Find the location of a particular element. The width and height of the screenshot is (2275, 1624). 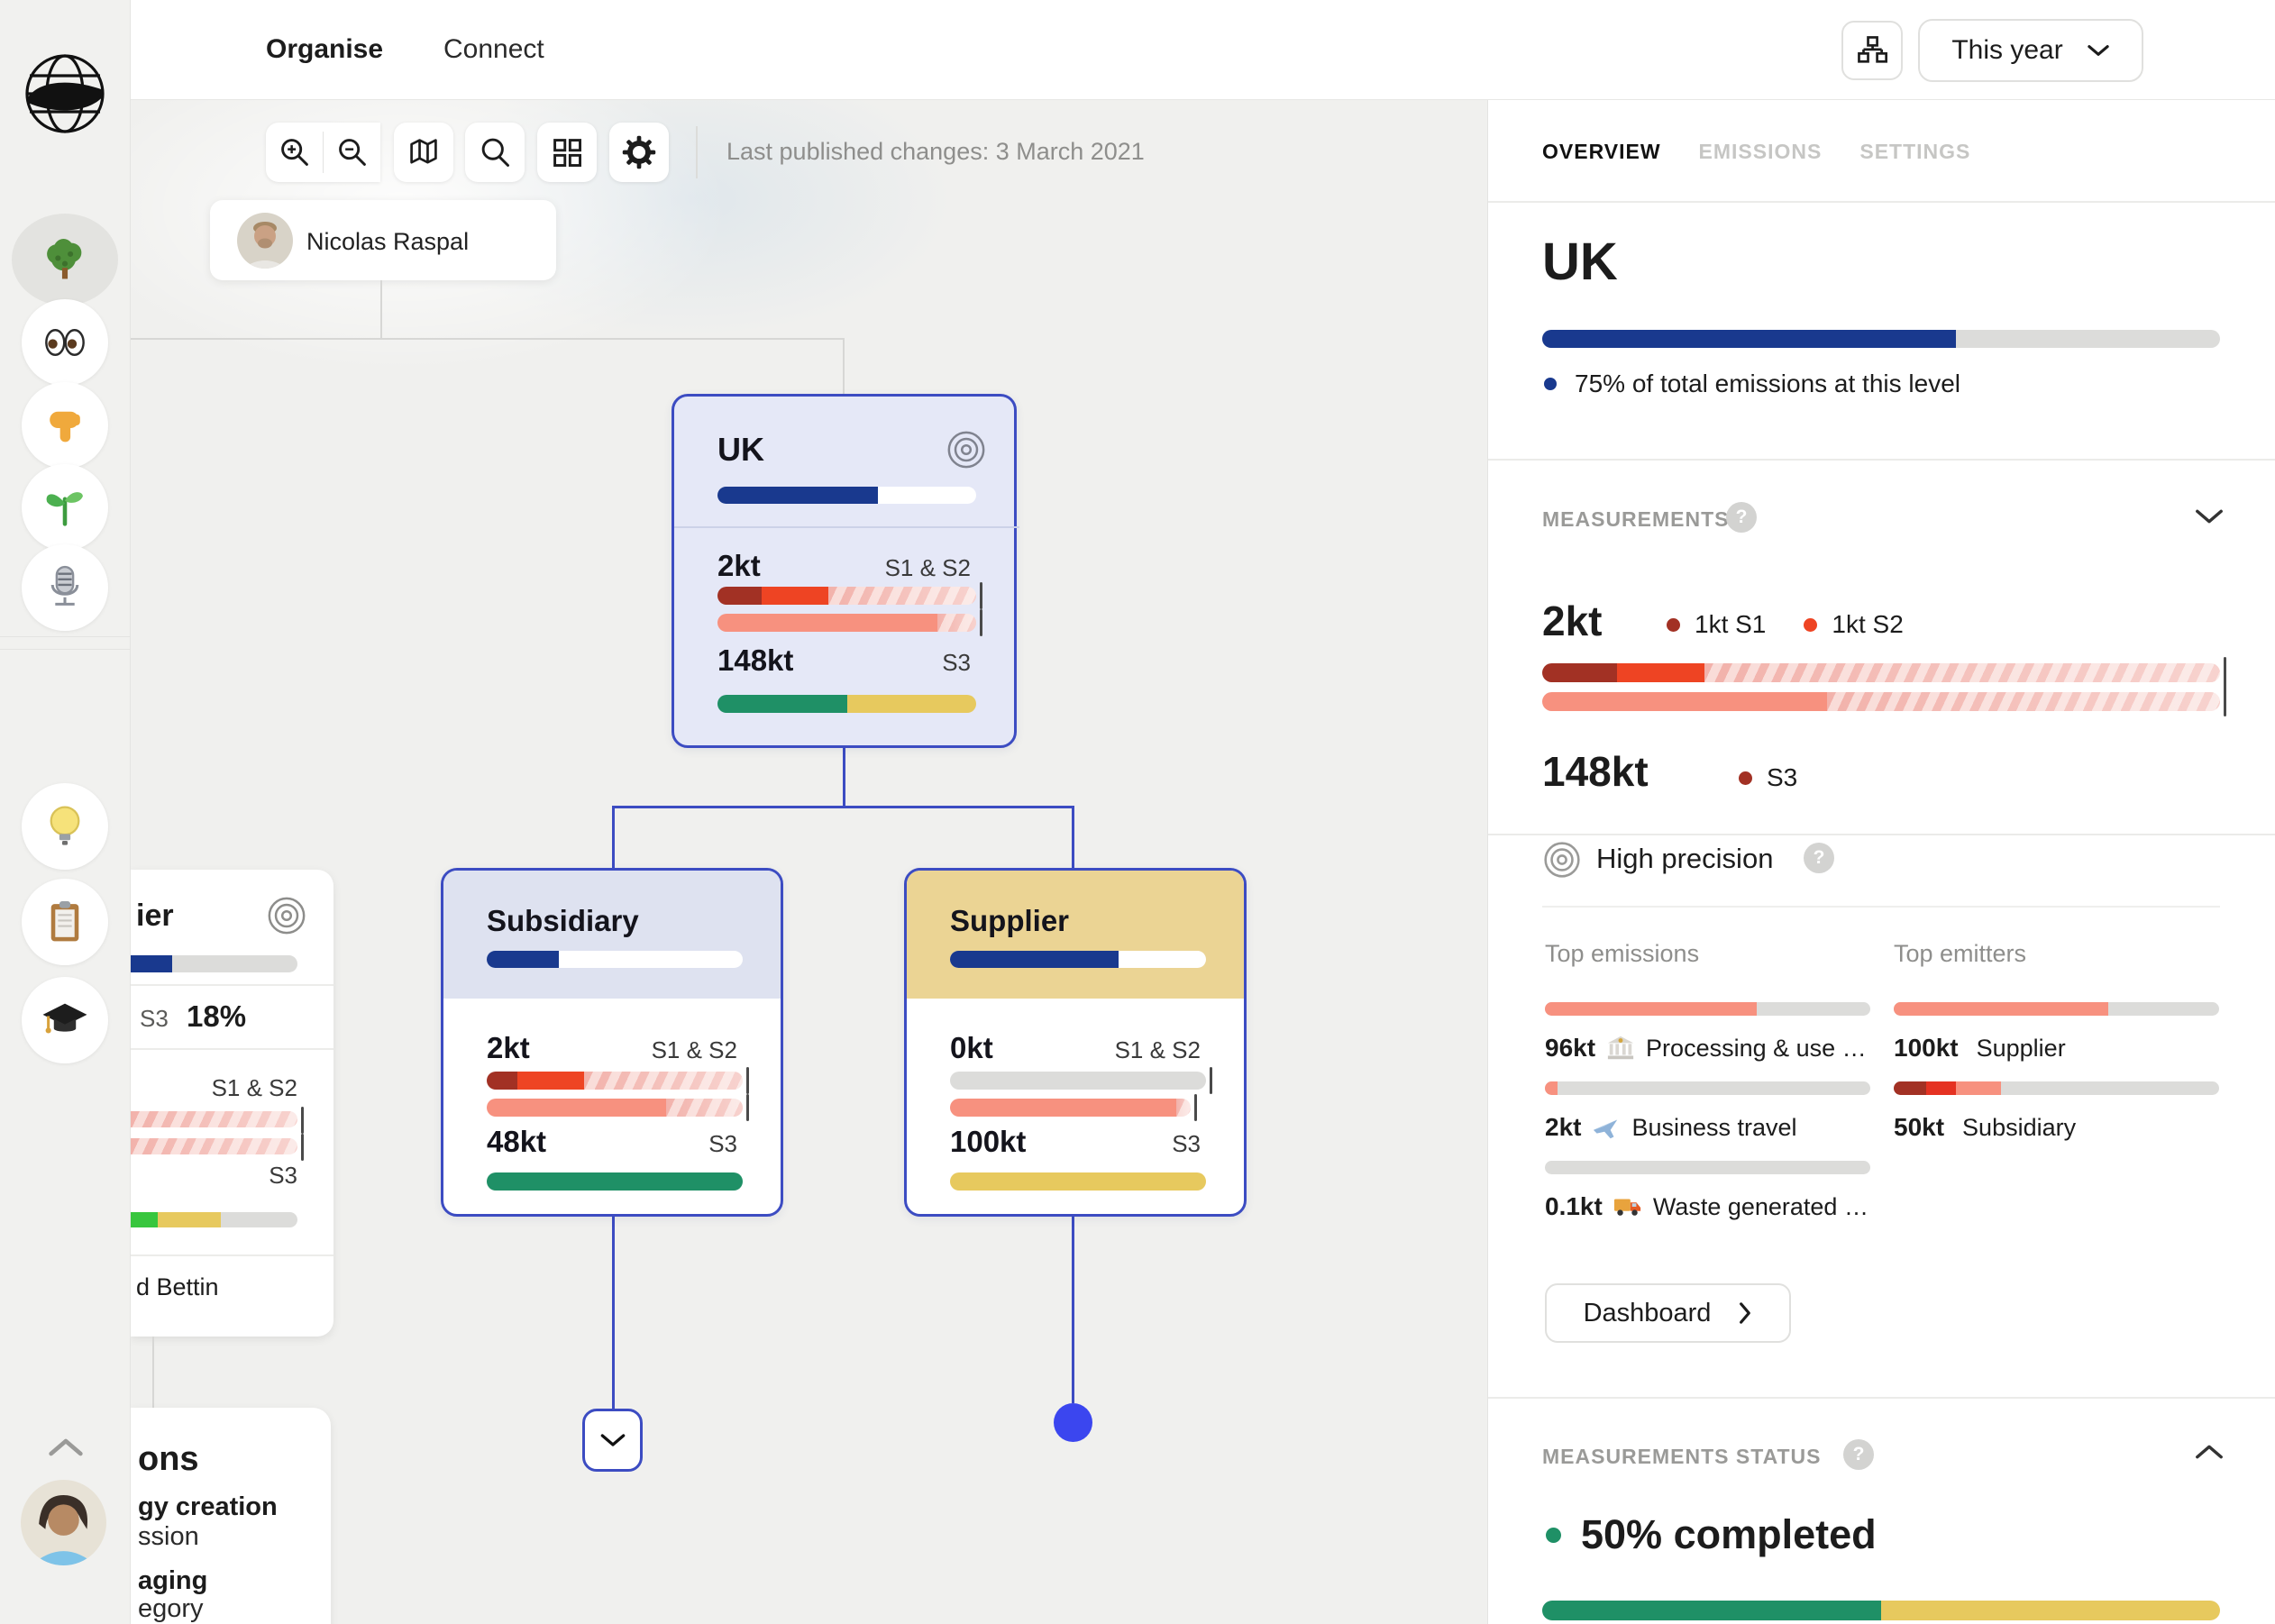

s3-label: S3 is located at coordinates (1186, 1143).